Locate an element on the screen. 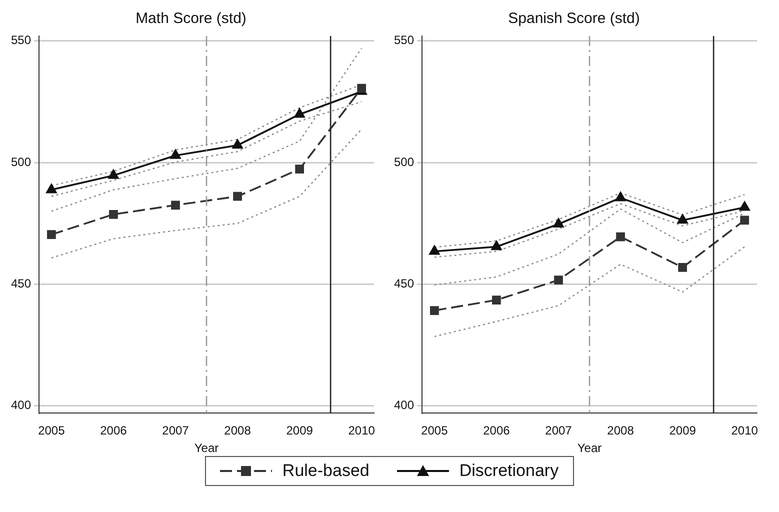  chart-title: Spanish Score (std) is located at coordinates (574, 19).